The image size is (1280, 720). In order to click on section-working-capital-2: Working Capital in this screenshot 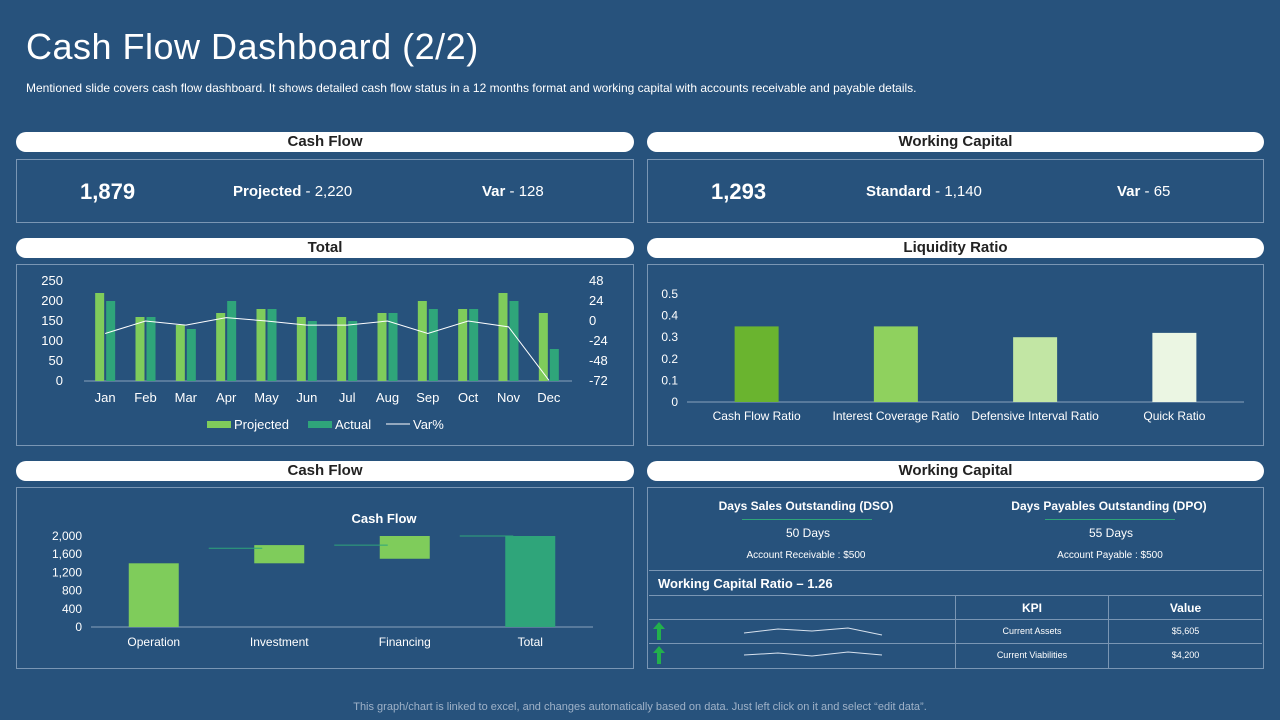, I will do `click(955, 471)`.